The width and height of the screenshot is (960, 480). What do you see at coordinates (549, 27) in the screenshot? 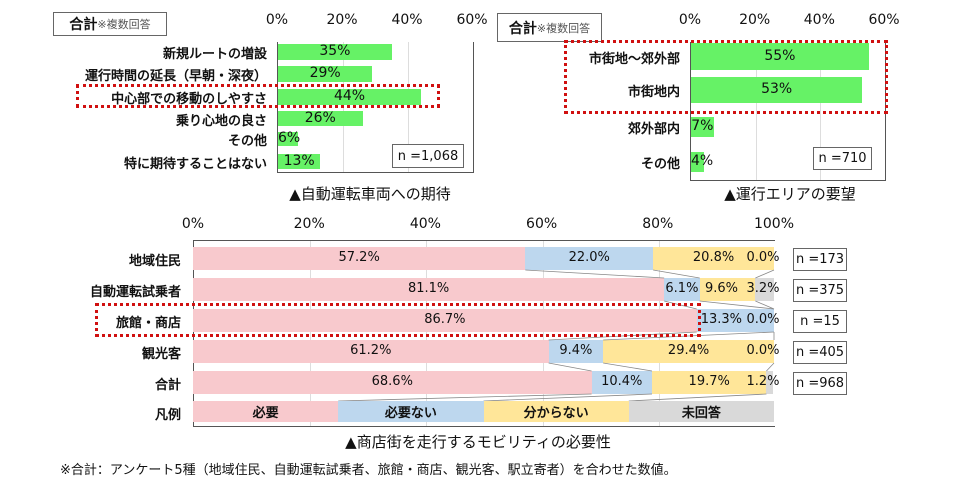
I see `chart2-header: 合計 ※複数回答` at bounding box center [549, 27].